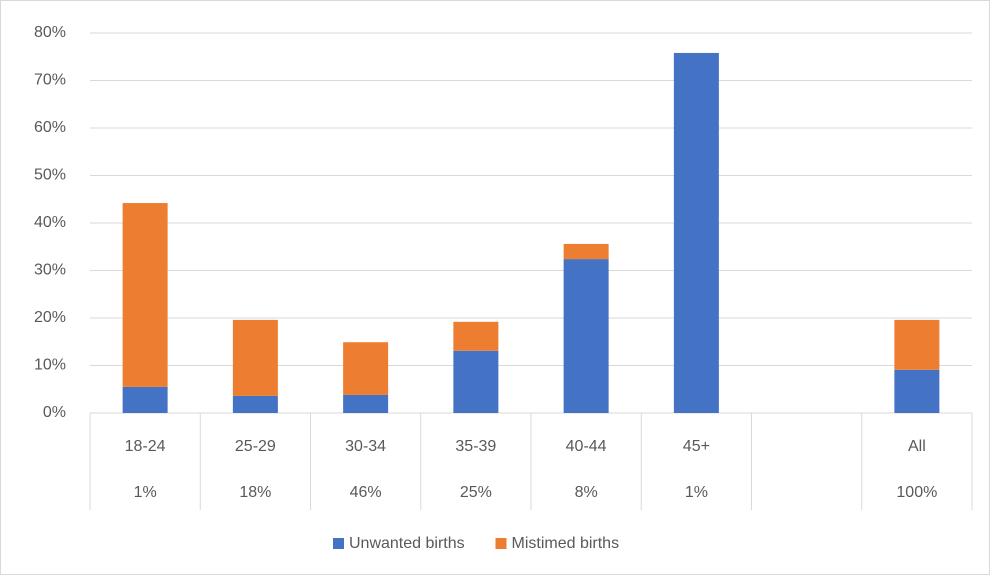  I want to click on x-sublabel: 25%, so click(476, 492).